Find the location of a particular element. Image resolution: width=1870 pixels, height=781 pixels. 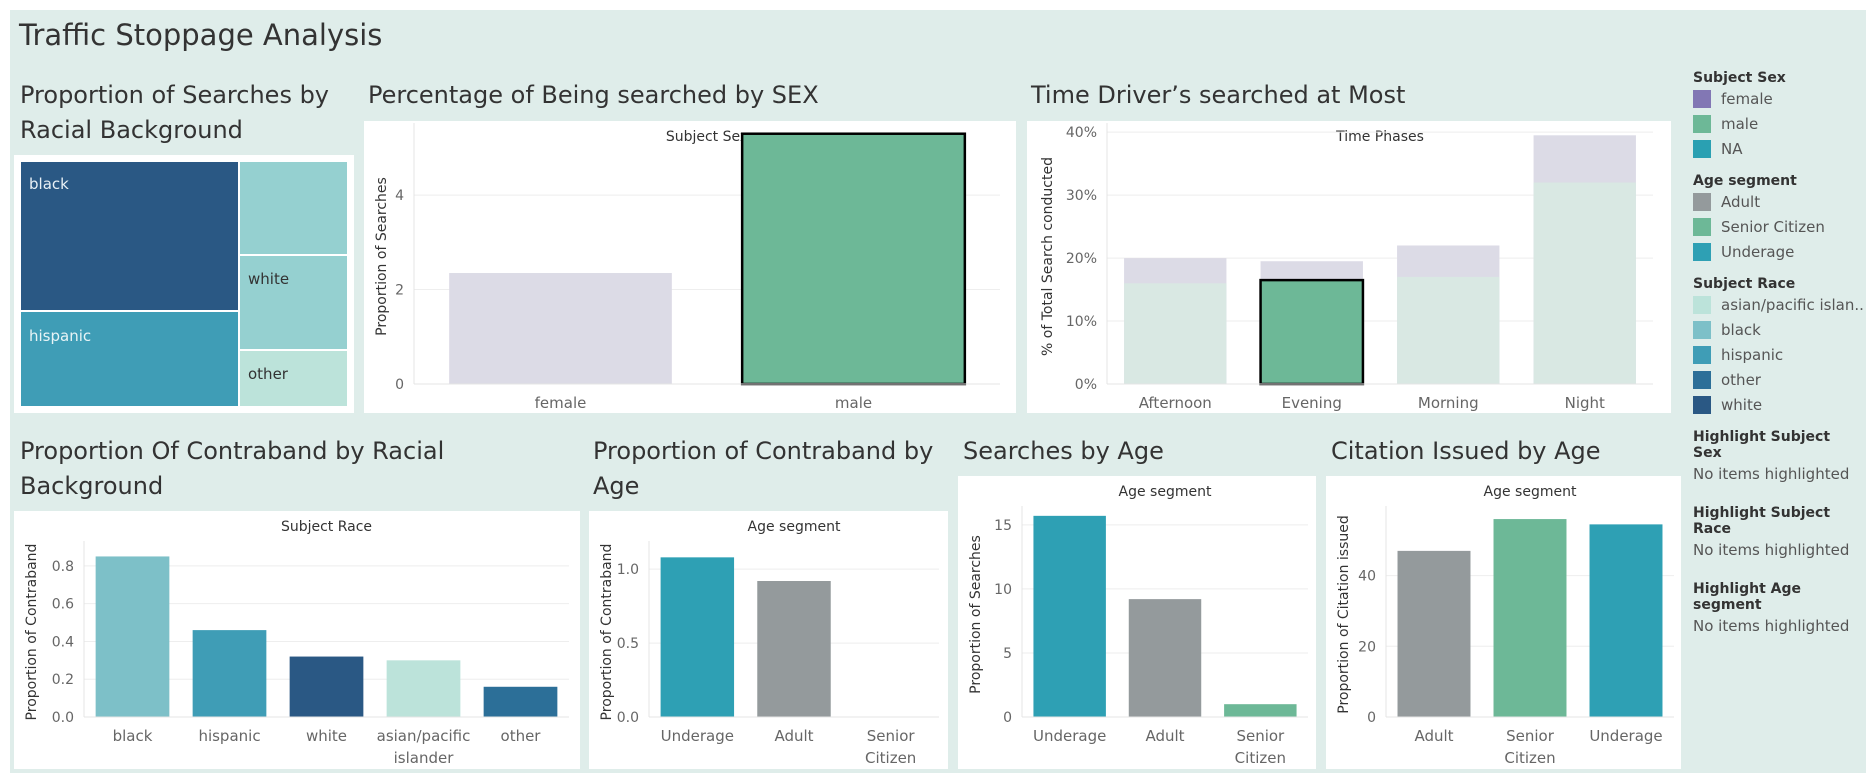

x-tick-label: male is located at coordinates (853, 403).